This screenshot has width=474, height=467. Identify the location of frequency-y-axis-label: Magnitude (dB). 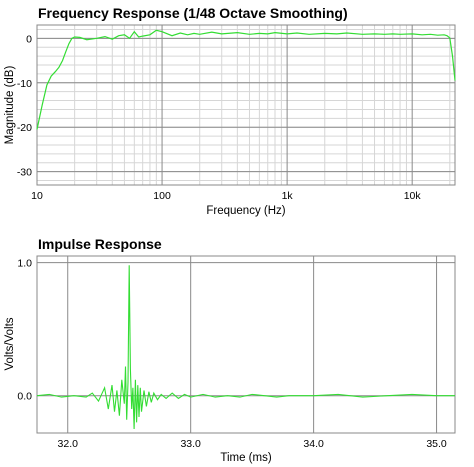
(10, 105).